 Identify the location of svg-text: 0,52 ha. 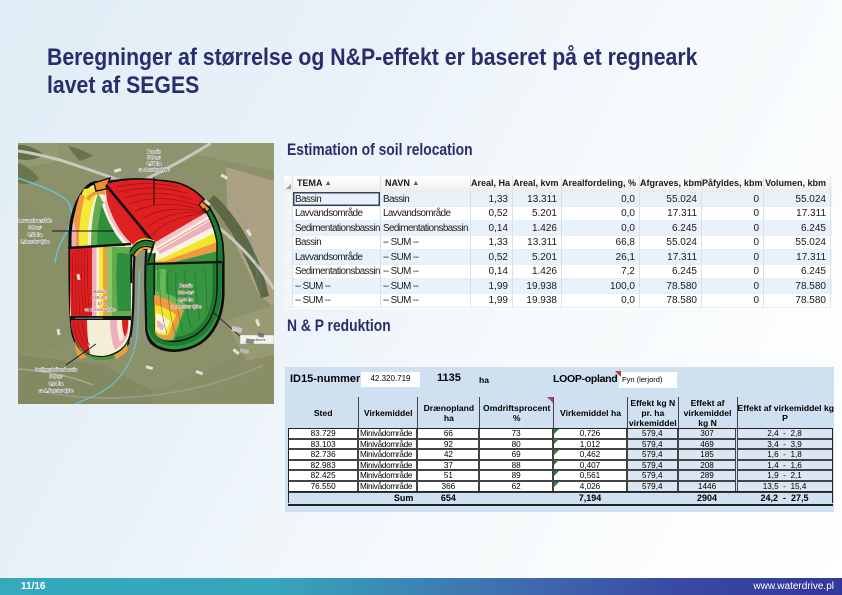
(35, 234).